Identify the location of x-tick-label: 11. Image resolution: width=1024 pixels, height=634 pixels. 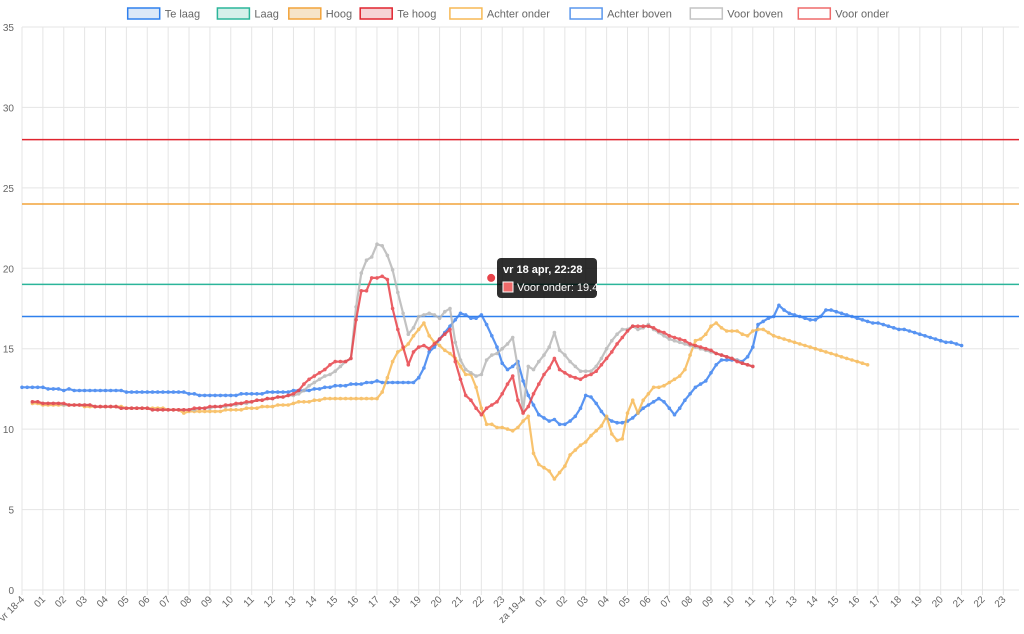
(249, 601).